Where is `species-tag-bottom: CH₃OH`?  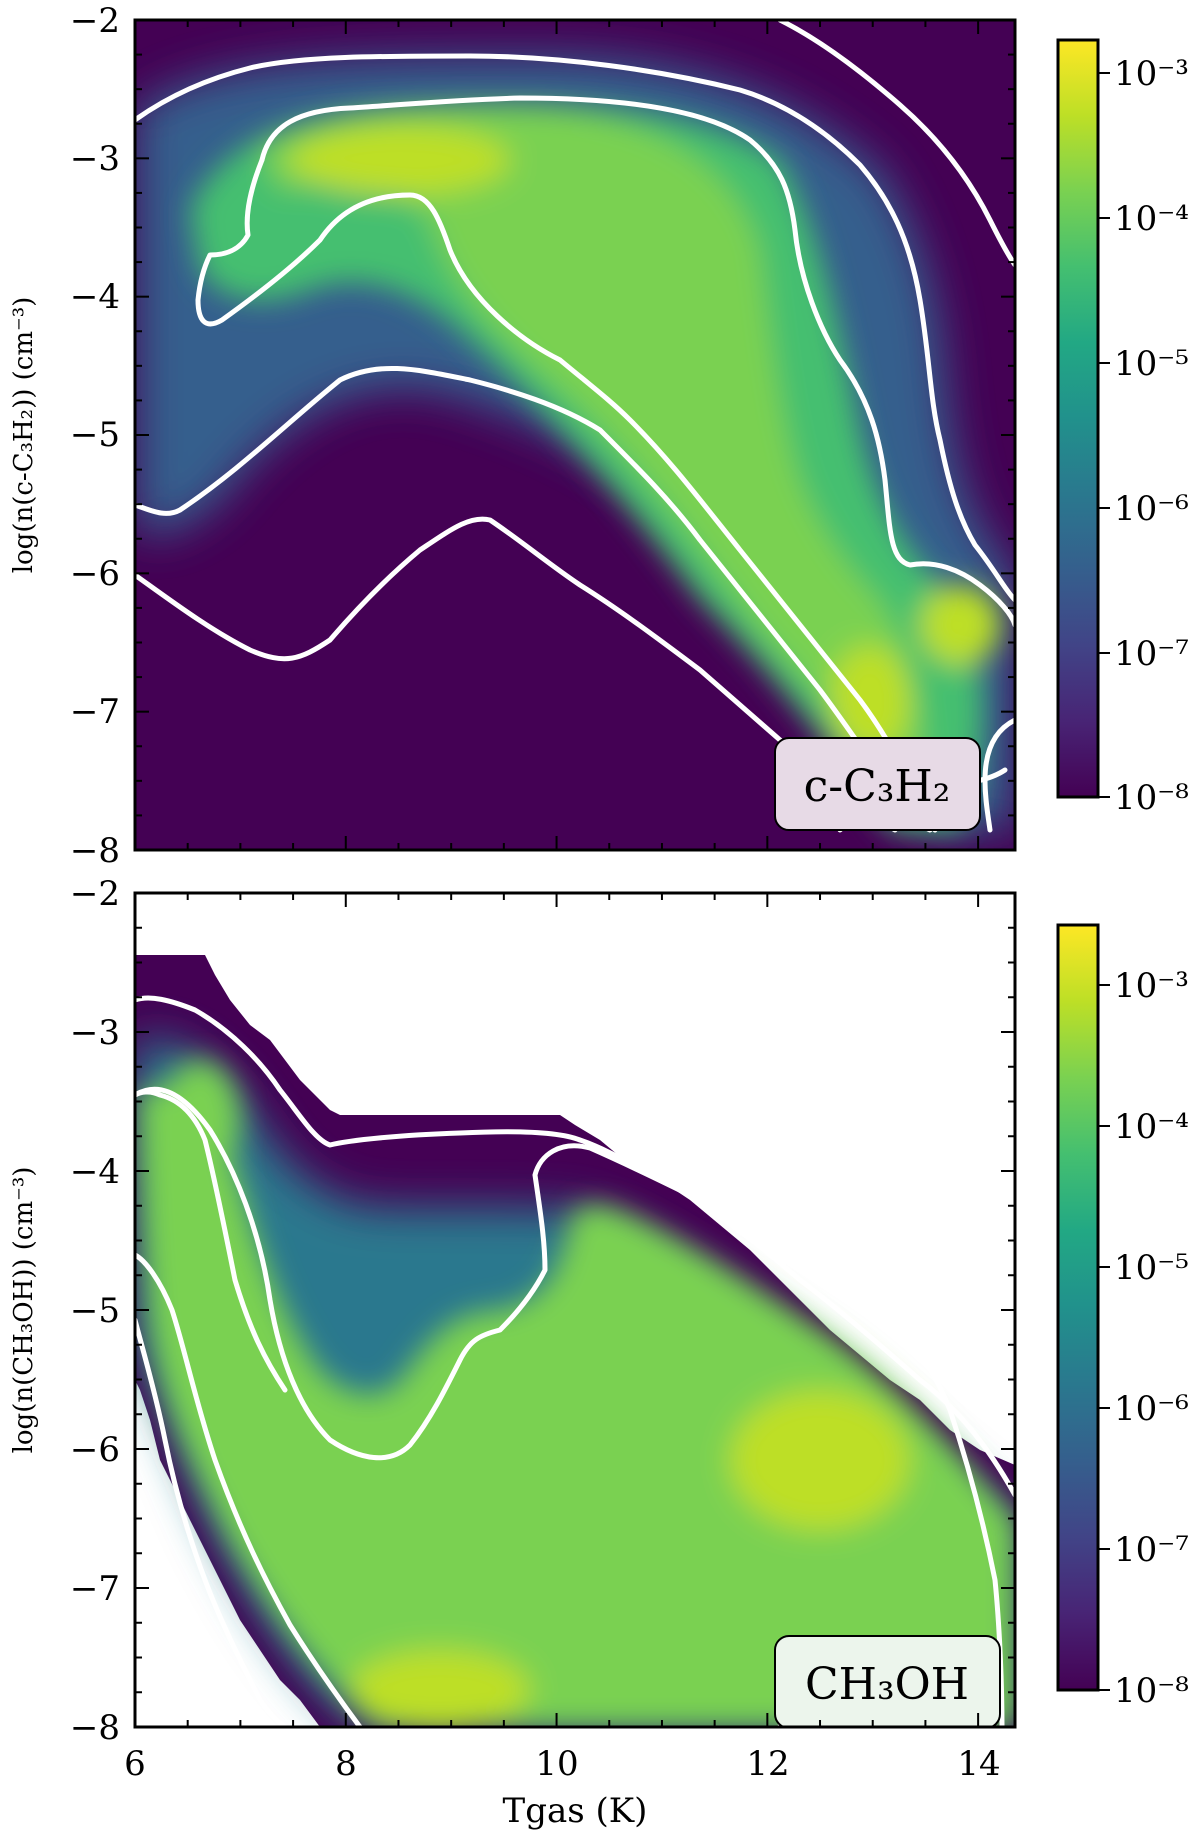 species-tag-bottom: CH₃OH is located at coordinates (887, 1681).